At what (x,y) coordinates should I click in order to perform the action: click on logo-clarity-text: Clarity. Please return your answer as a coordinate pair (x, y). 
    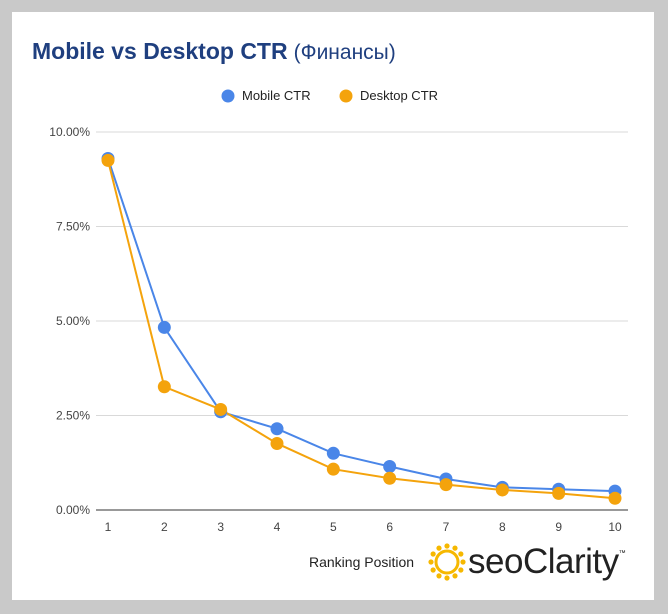
    Looking at the image, I should click on (570, 561).